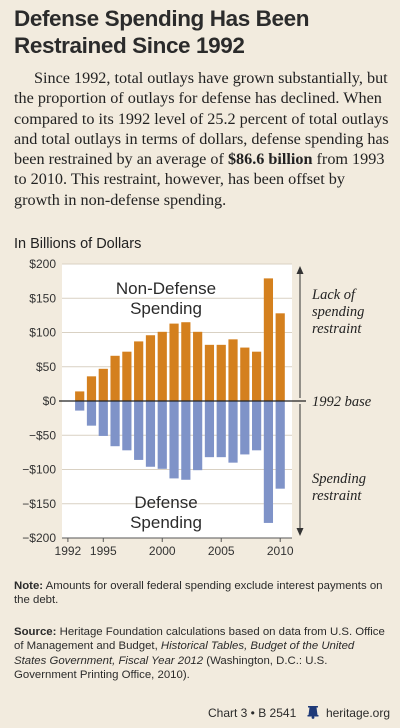 Image resolution: width=400 pixels, height=728 pixels. What do you see at coordinates (270, 159) in the screenshot?
I see `intro-highlight: $86.6 billion` at bounding box center [270, 159].